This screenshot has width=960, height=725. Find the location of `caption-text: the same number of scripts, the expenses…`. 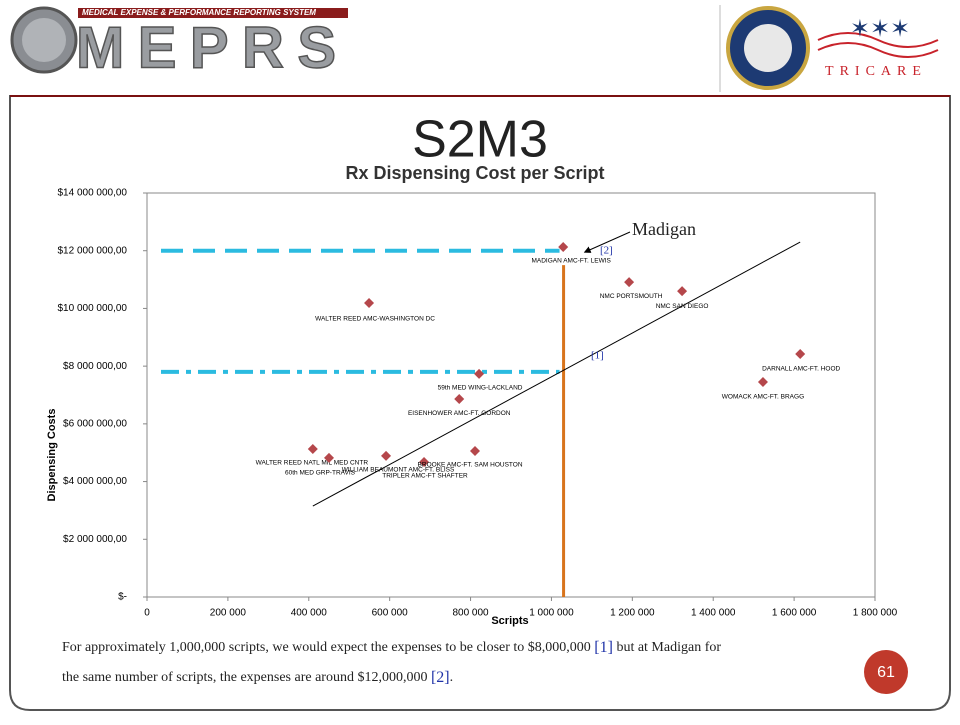

caption-text: the same number of scripts, the expenses… is located at coordinates (246, 677).